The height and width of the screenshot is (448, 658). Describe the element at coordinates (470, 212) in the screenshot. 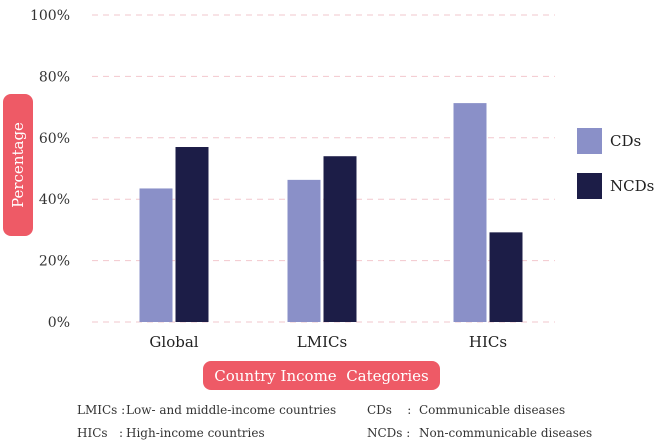

I see `bar-cds-hics` at that location.